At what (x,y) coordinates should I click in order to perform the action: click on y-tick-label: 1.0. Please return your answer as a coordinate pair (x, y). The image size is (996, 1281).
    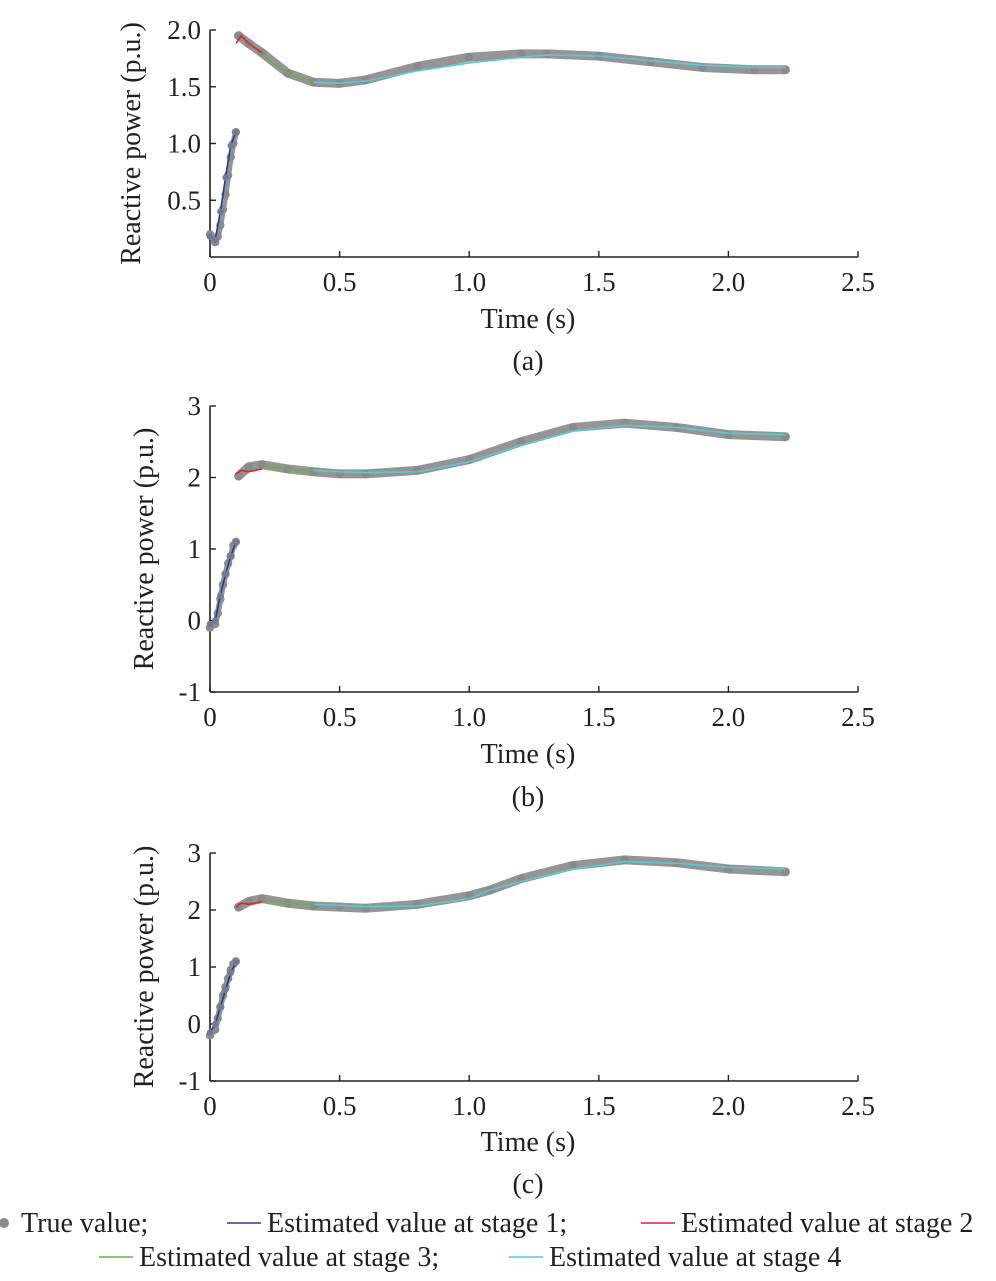
    Looking at the image, I should click on (184, 144).